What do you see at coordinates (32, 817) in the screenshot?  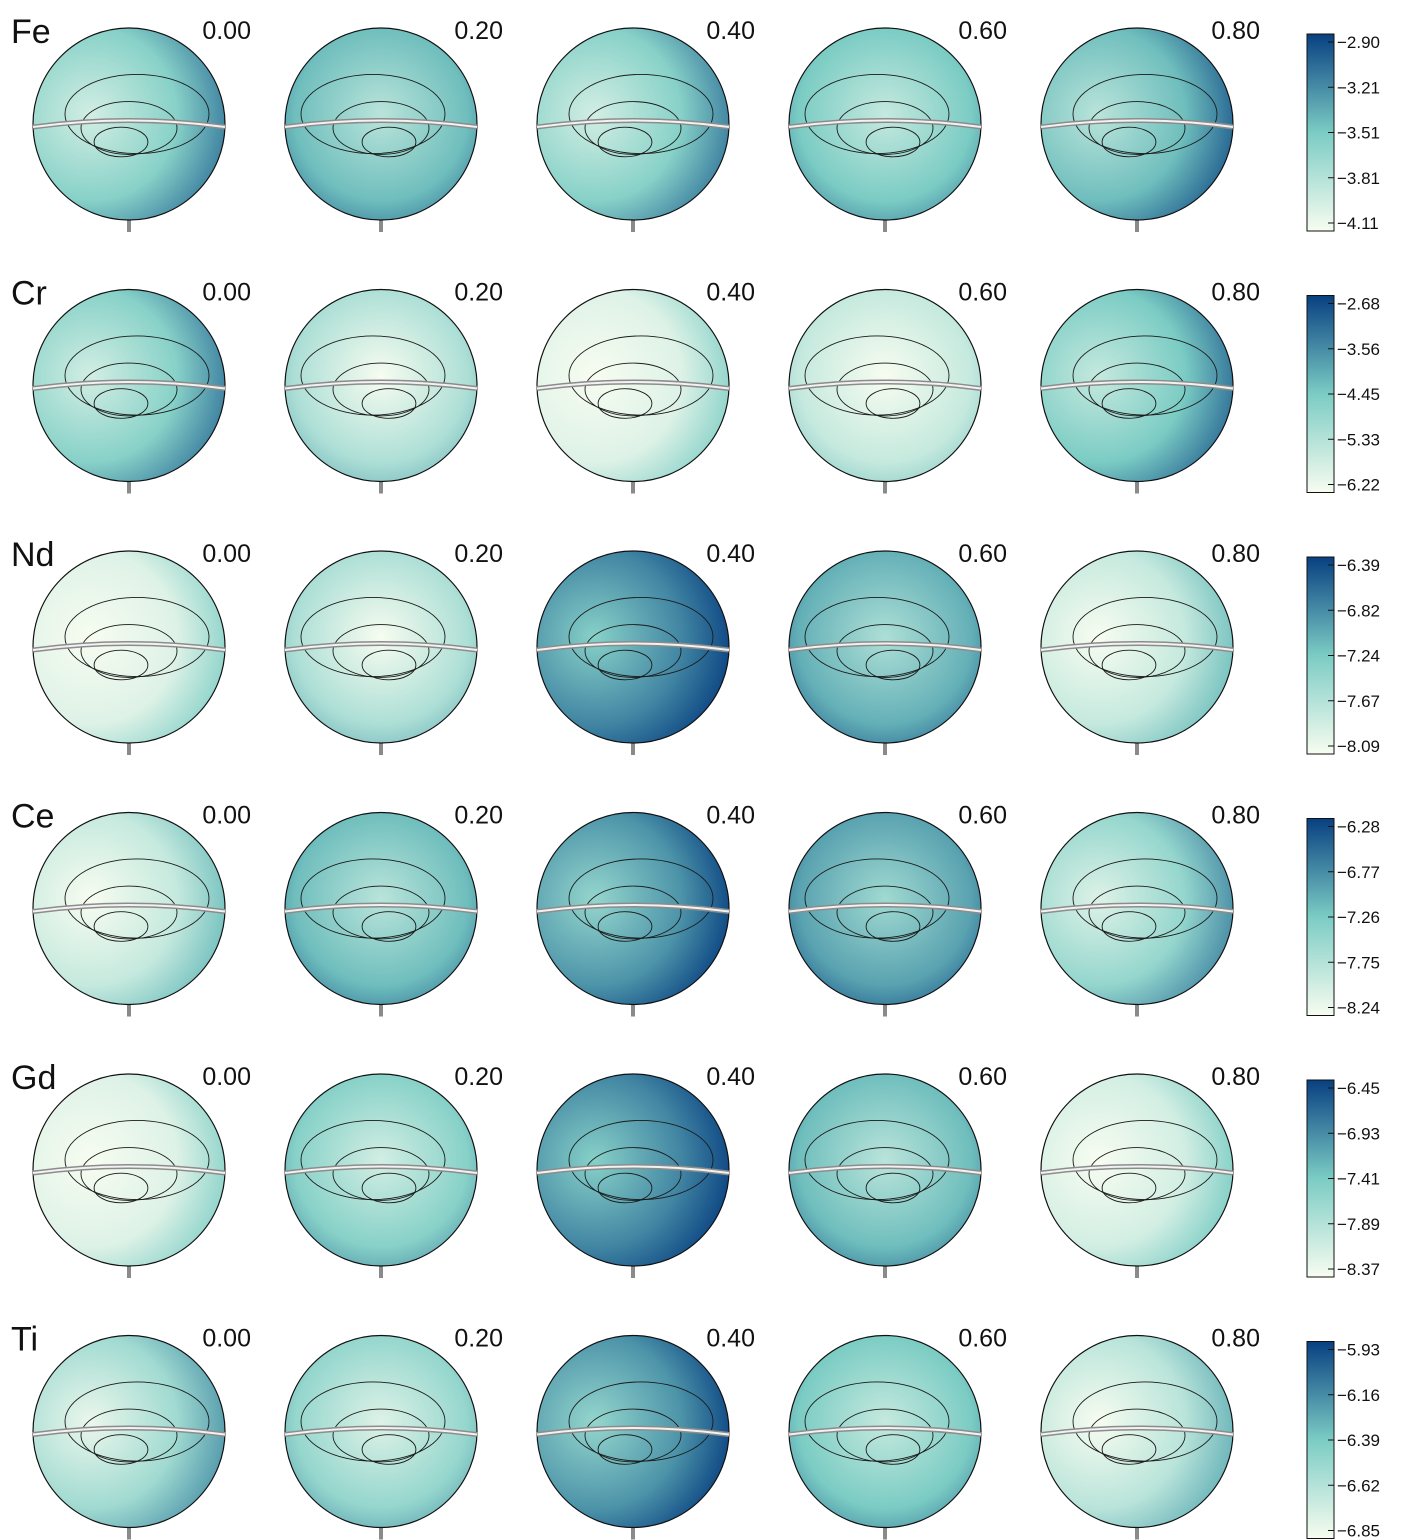 I see `element-label: Ce` at bounding box center [32, 817].